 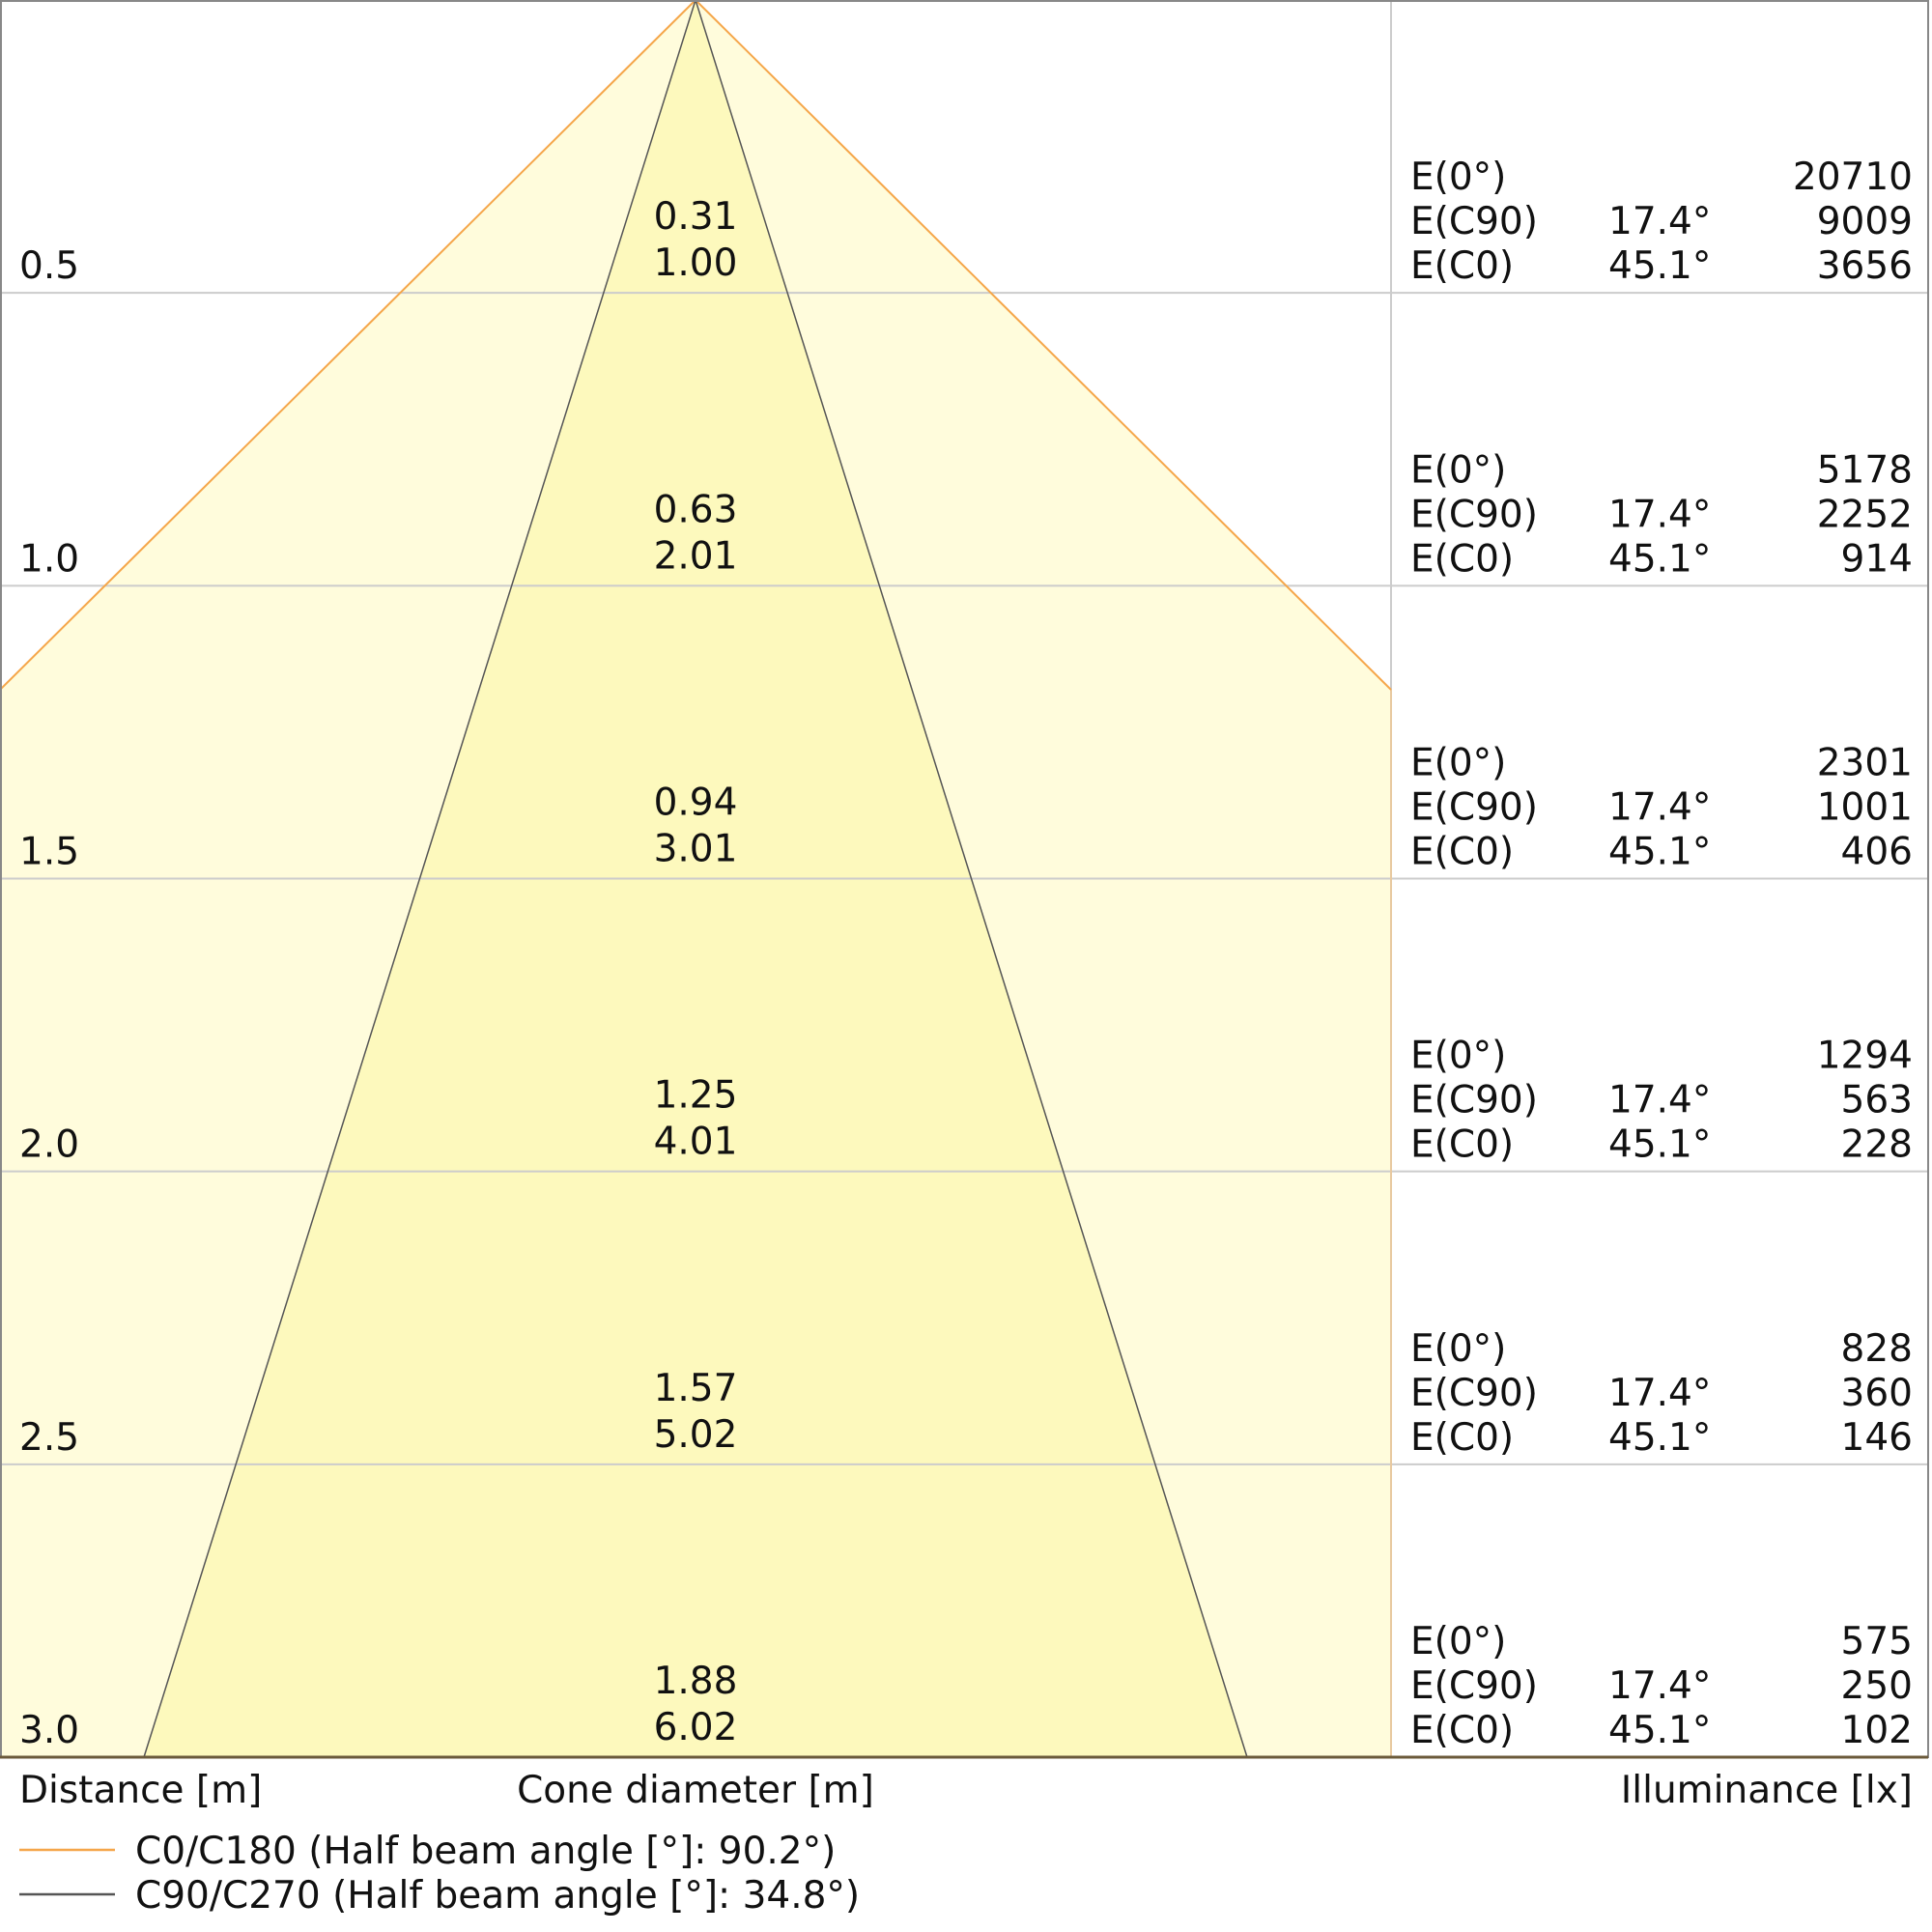 I want to click on c0-diameter-label: 6.02, so click(x=696, y=1727).